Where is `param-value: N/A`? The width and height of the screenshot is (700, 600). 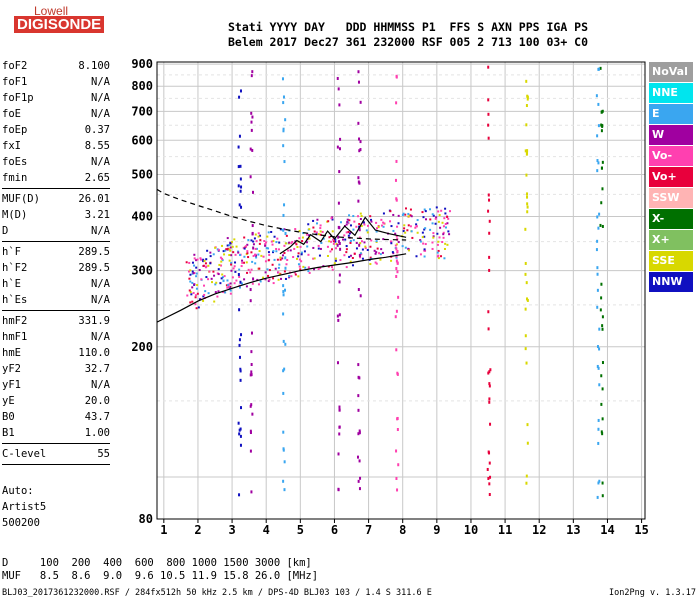 param-value: N/A is located at coordinates (100, 98).